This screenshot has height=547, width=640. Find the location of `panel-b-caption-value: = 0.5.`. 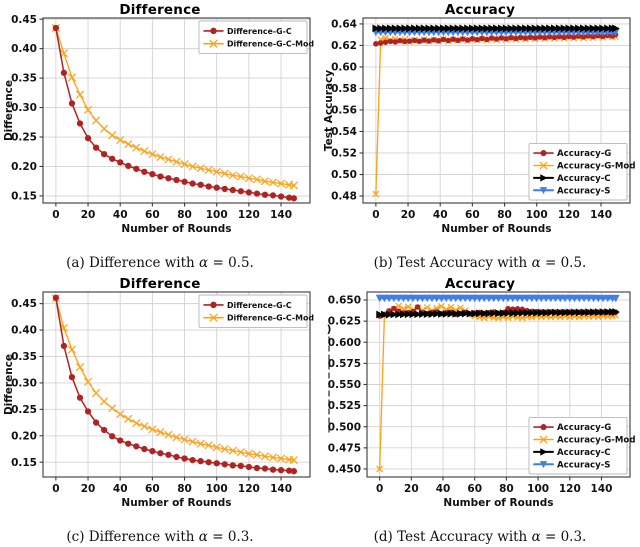

panel-b-caption-value: = 0.5. is located at coordinates (565, 263).